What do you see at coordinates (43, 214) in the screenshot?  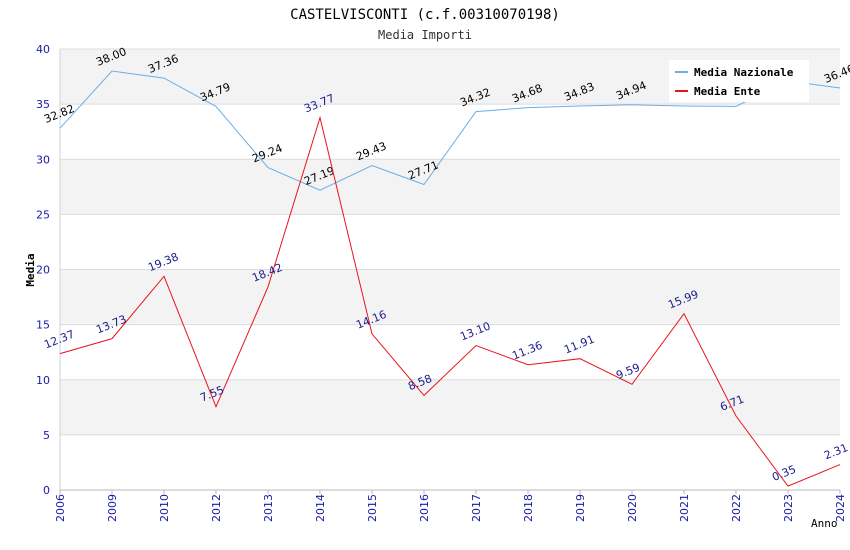 I see `y-tick-label: 25` at bounding box center [43, 214].